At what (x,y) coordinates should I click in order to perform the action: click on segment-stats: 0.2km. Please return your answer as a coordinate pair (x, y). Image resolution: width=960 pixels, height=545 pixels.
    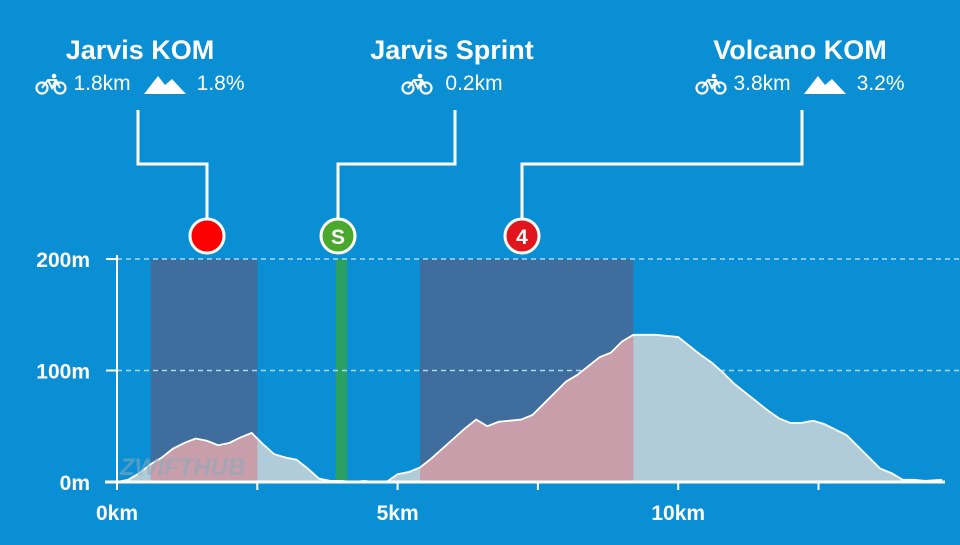
    Looking at the image, I should click on (452, 84).